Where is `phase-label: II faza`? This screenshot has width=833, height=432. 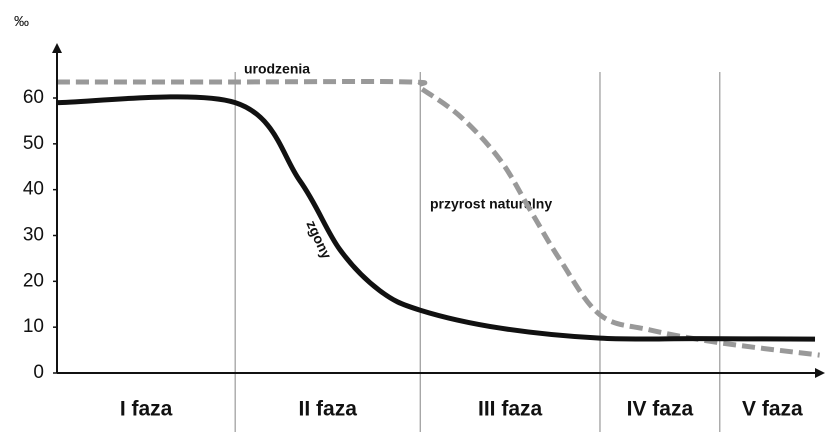 phase-label: II faza is located at coordinates (328, 409).